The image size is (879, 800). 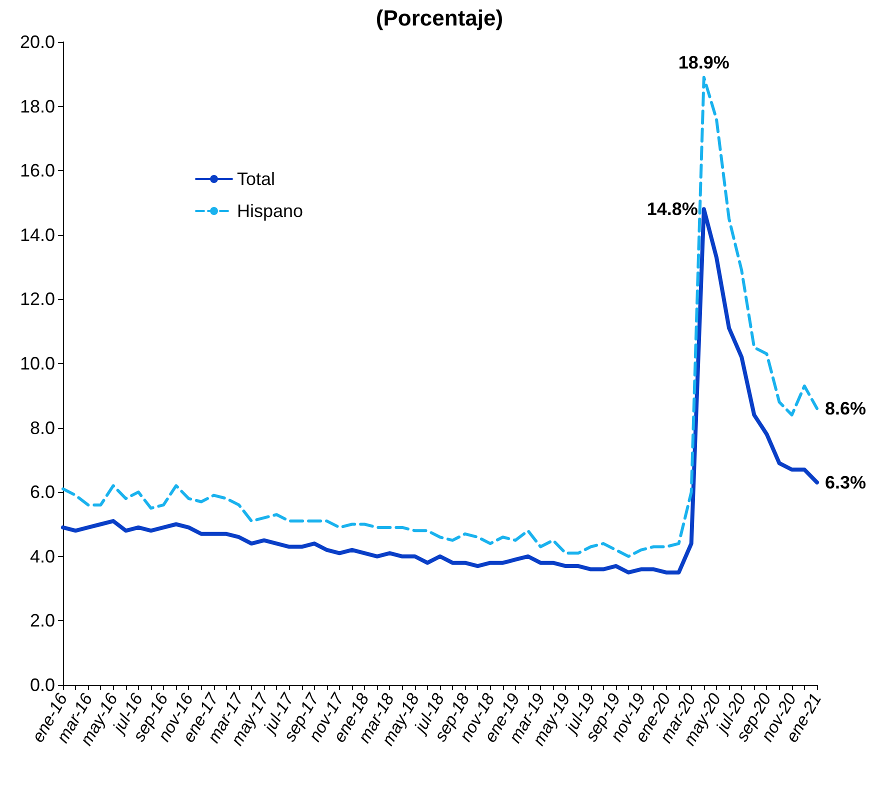 What do you see at coordinates (42, 492) in the screenshot?
I see `y-tick-label: 6.0` at bounding box center [42, 492].